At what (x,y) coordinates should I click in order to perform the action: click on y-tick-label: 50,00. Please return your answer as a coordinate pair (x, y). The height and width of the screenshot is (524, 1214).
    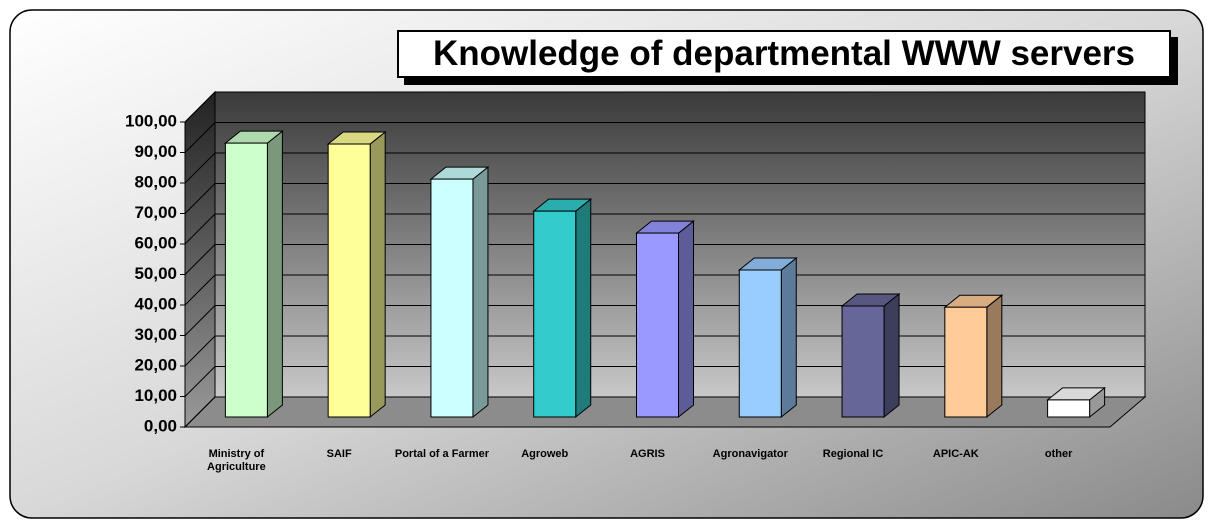
    Looking at the image, I should click on (155, 273).